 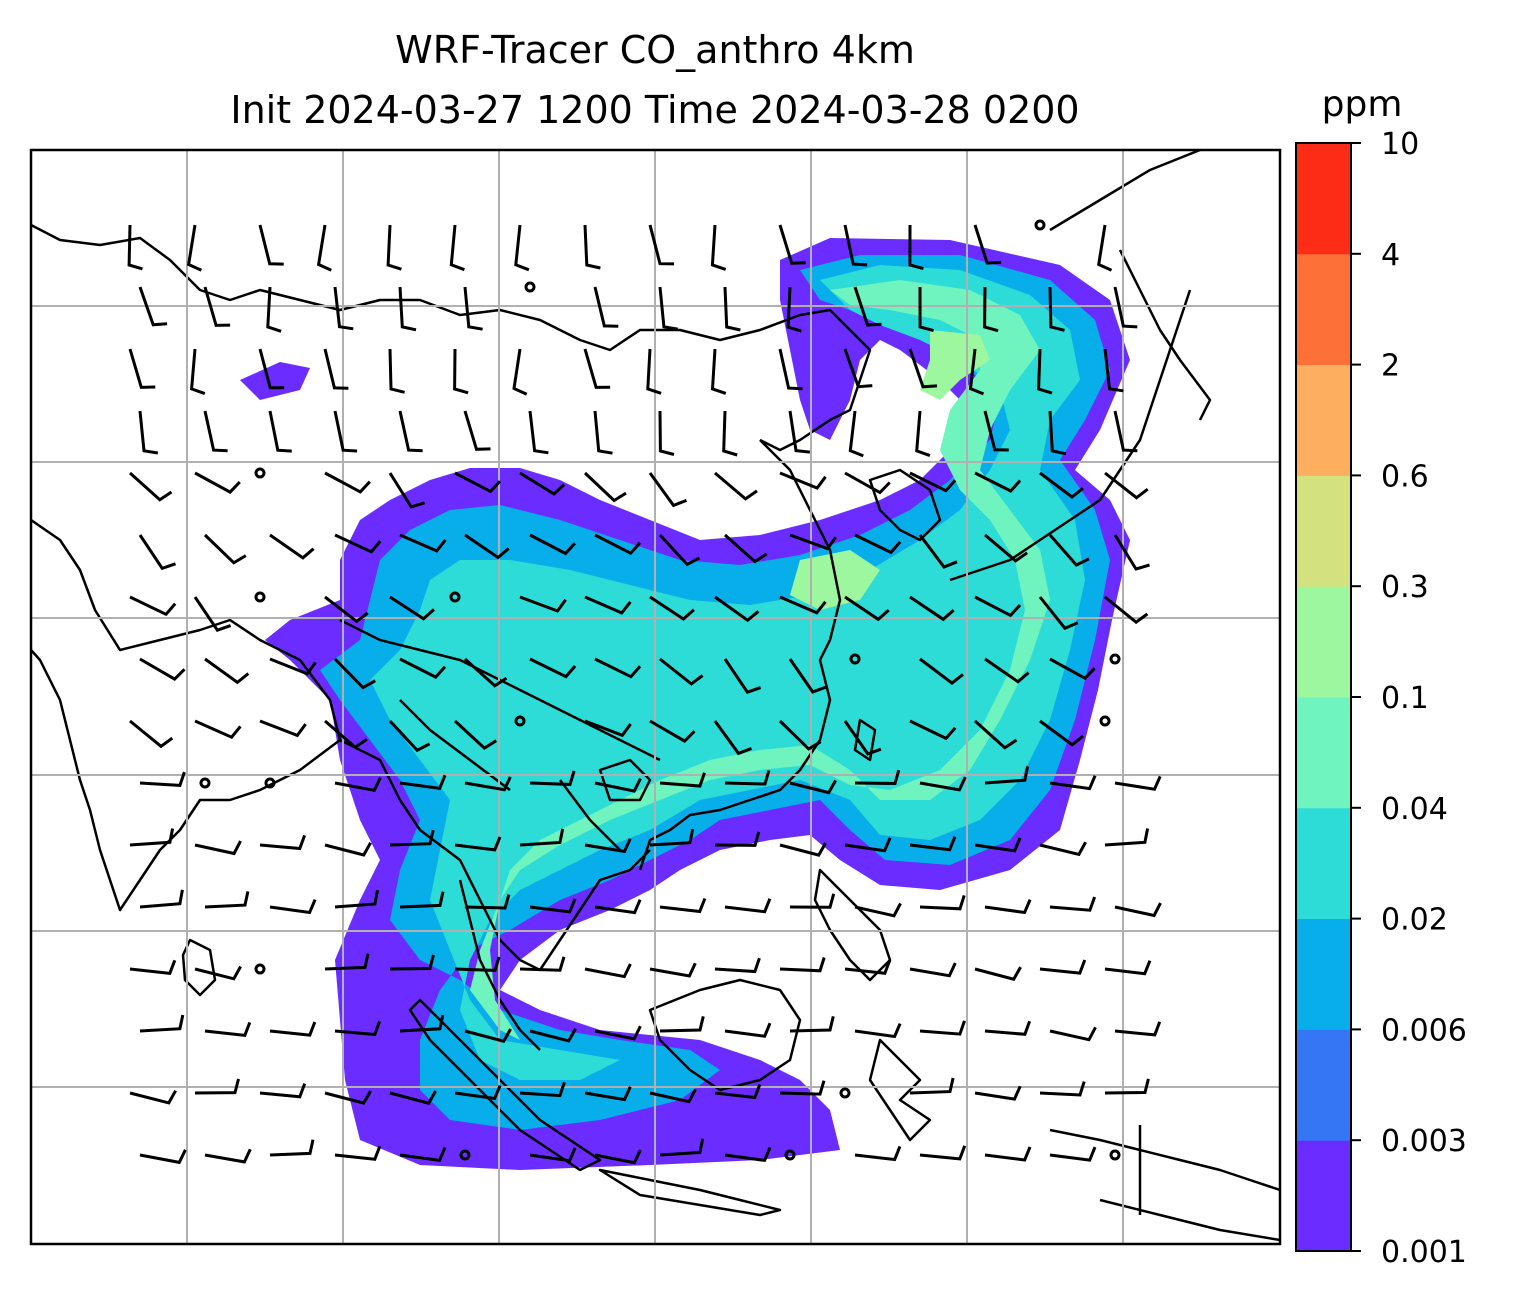 I want to click on coastline-northern-asia, so click(x=451, y=337).